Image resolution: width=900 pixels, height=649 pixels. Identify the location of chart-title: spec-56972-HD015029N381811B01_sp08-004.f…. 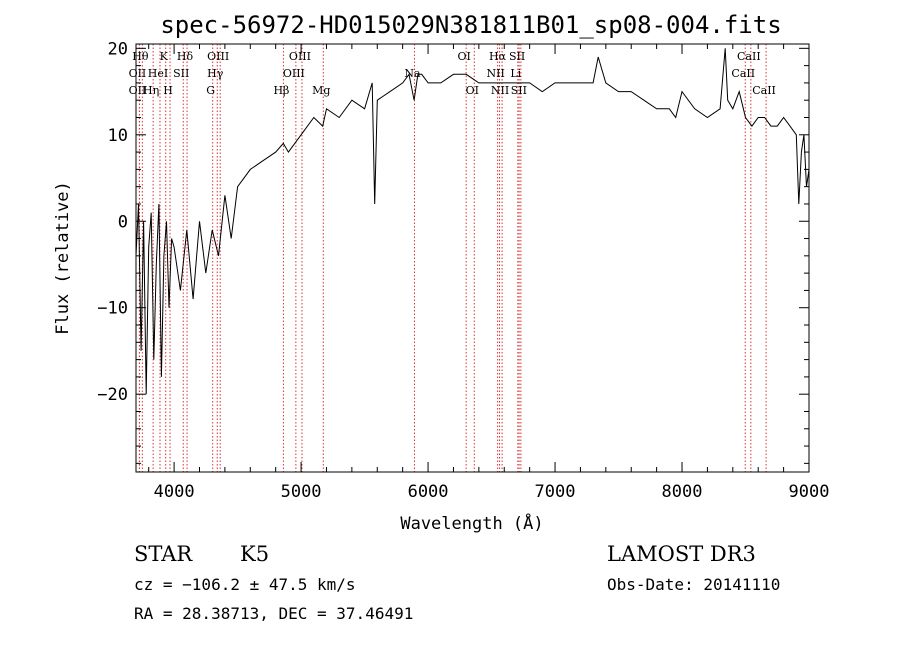
(470, 25).